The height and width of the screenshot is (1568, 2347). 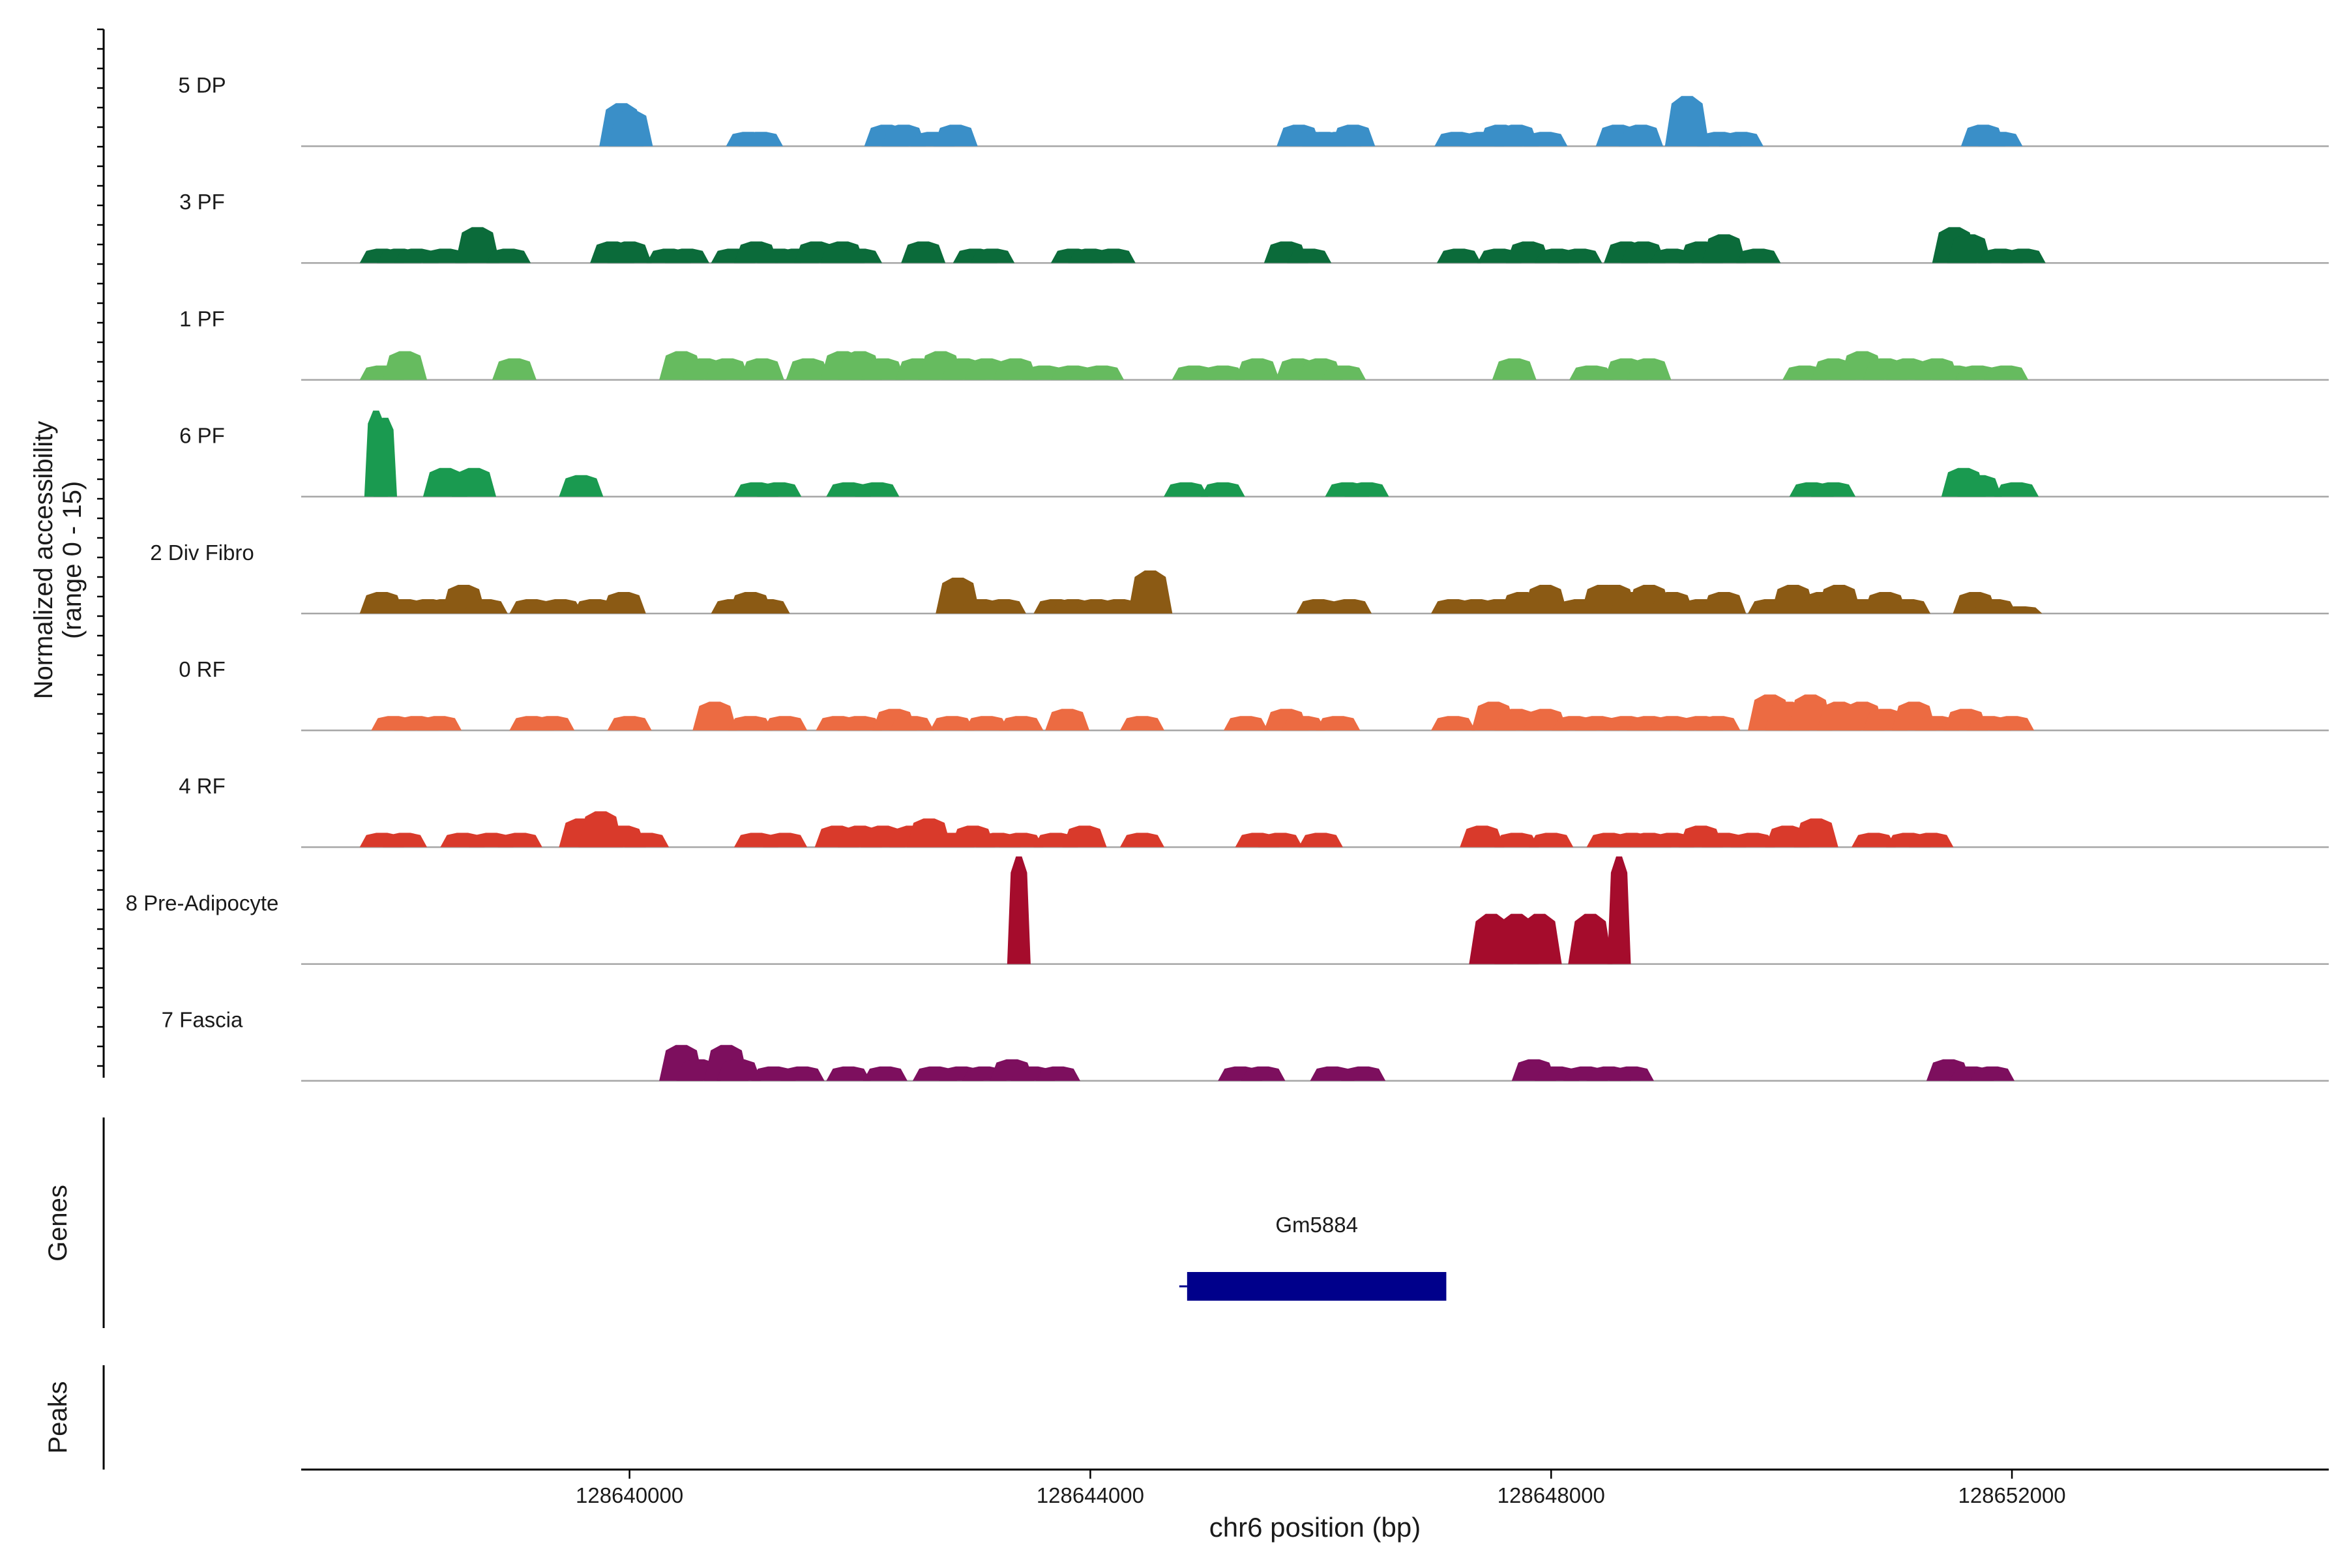 I want to click on y-axis-label-line1: Normalized accessibility, so click(x=43, y=560).